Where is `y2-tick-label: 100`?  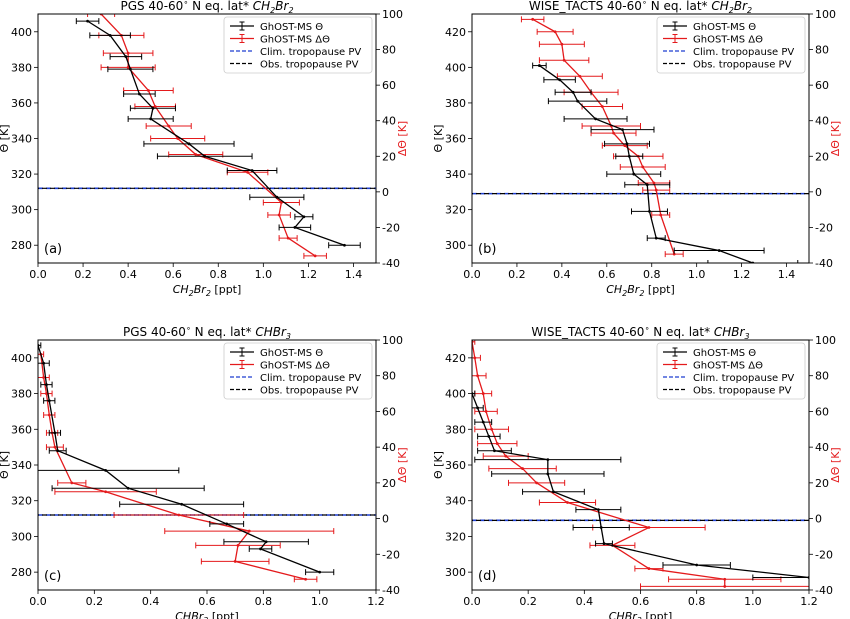 y2-tick-label: 100 is located at coordinates (825, 14).